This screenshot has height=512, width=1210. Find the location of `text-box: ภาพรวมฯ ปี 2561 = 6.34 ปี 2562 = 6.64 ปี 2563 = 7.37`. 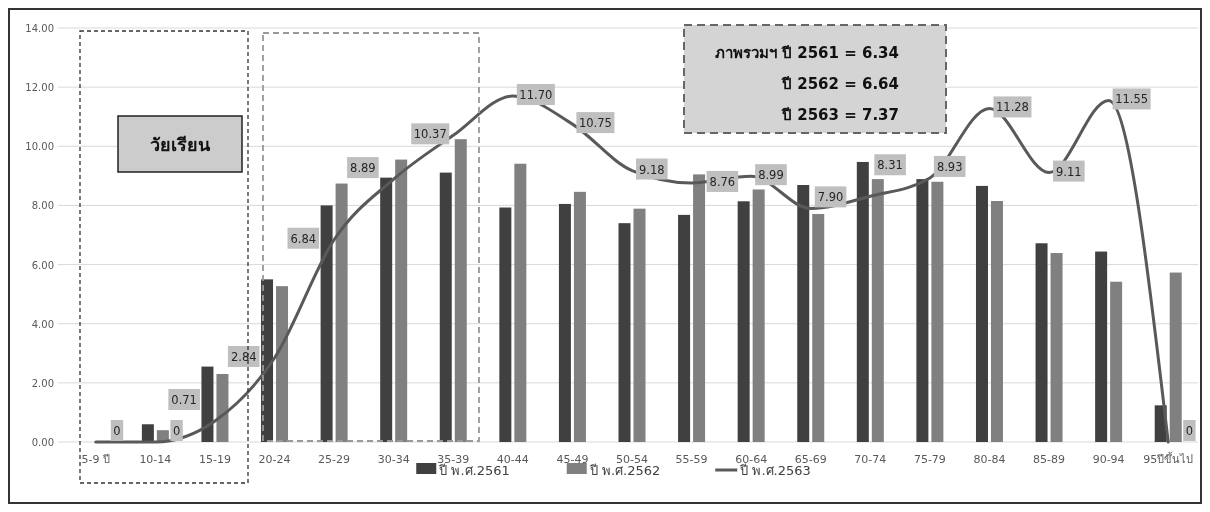

text-box: ภาพรวมฯ ปี 2561 = 6.34 ปี 2562 = 6.64 ปี 2563 = 7.37 is located at coordinates (815, 79).